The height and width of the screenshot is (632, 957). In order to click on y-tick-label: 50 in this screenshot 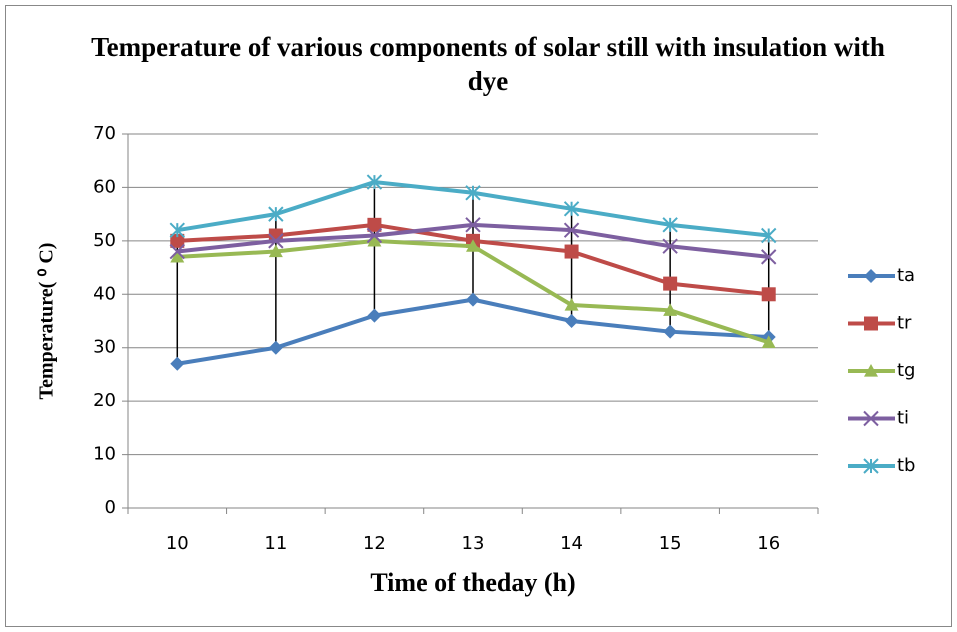, I will do `click(104, 240)`.